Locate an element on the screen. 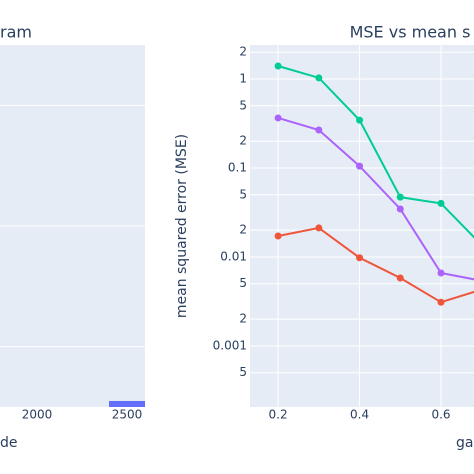  histogram-bar is located at coordinates (127, 403).